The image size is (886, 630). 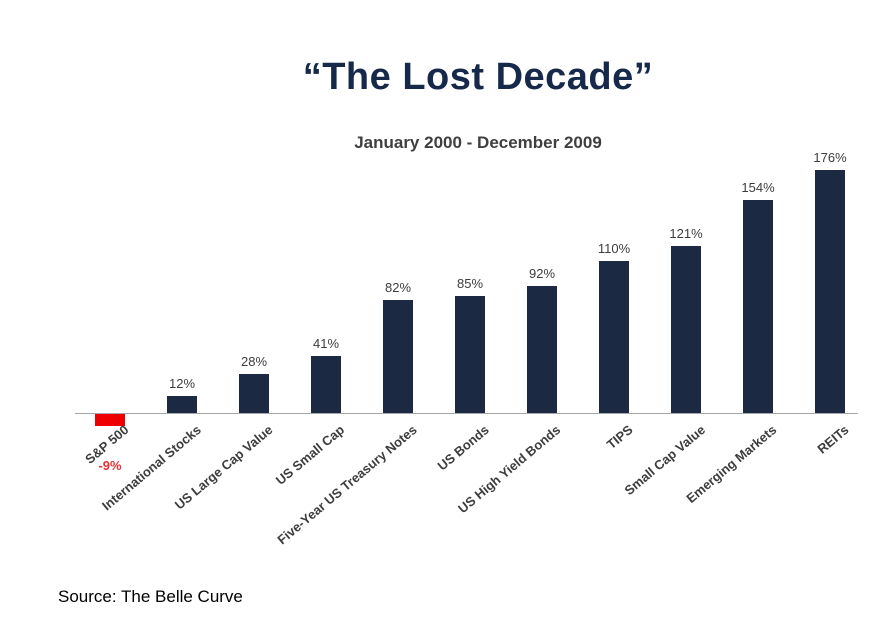 I want to click on category-label-4: Five-Year US Treasury Notes, so click(x=347, y=485).